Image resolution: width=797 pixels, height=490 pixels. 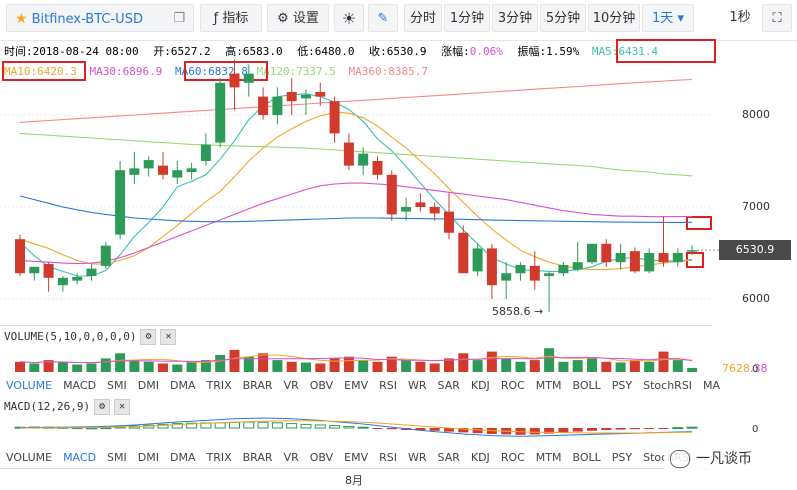 What do you see at coordinates (663, 18) in the screenshot?
I see `interval-active-label: 1天` at bounding box center [663, 18].